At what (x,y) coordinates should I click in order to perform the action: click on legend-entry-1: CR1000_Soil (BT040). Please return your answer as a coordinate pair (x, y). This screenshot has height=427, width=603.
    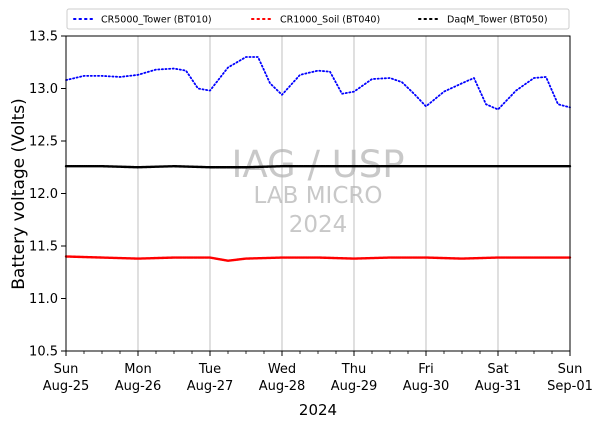
    Looking at the image, I should click on (315, 20).